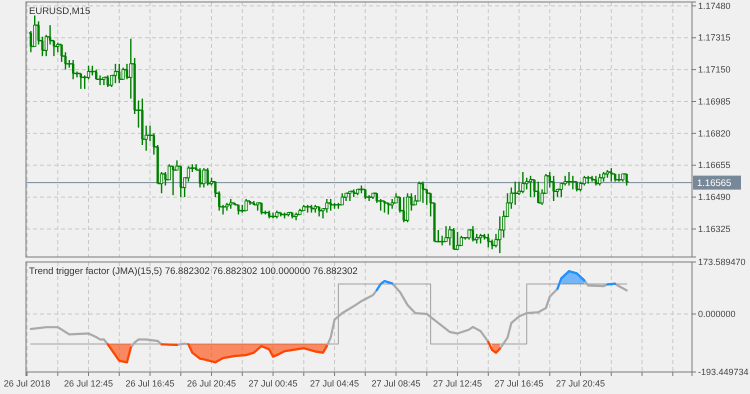 The height and width of the screenshot is (394, 750). Describe the element at coordinates (211, 383) in the screenshot. I see `x-tick-label: 26 Jul 20:45` at that location.